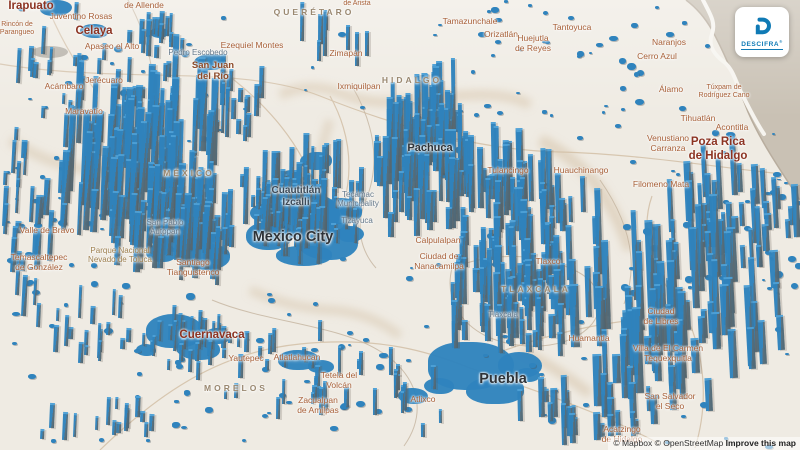 This screenshot has height=450, width=800. Describe the element at coordinates (633, 443) in the screenshot. I see `mapbox-attribution-link: © Mapbox` at that location.